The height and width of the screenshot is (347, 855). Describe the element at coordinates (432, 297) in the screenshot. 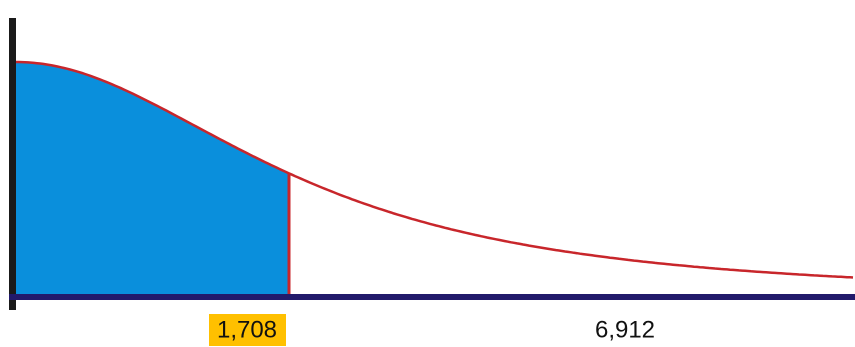

I see `x-axis` at that location.